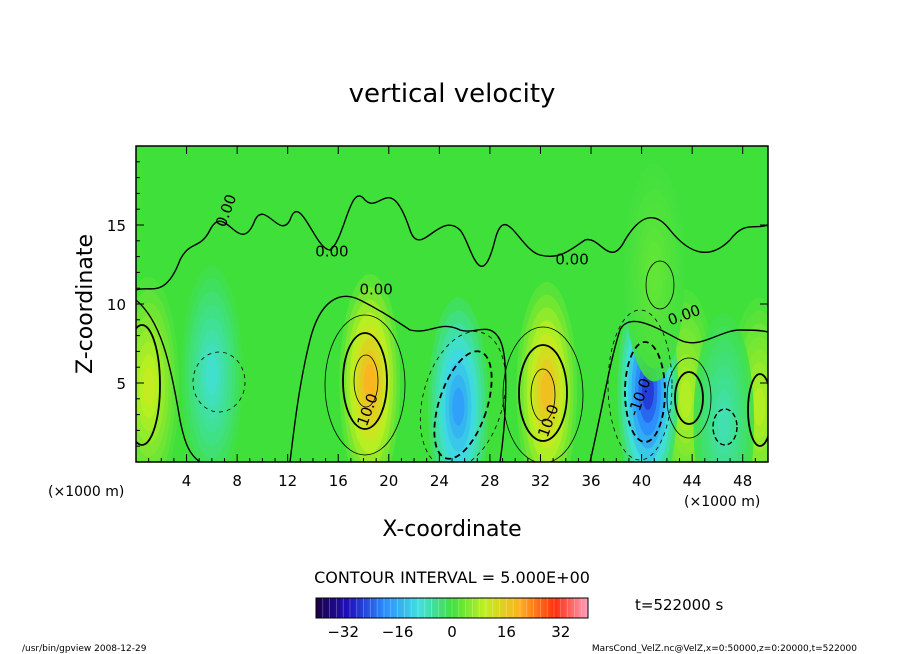 This screenshot has width=904, height=654. Describe the element at coordinates (679, 605) in the screenshot. I see `time-label: t=522000 s` at that location.